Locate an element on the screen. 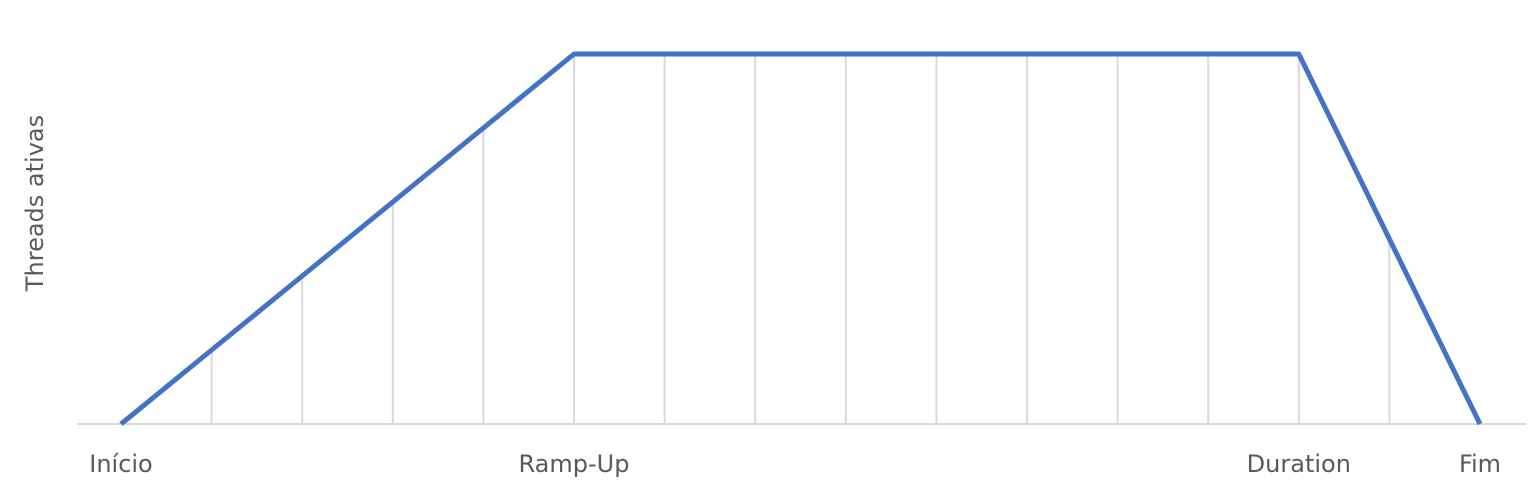 This screenshot has height=487, width=1536. y-axis-title: Threads ativas is located at coordinates (35, 203).